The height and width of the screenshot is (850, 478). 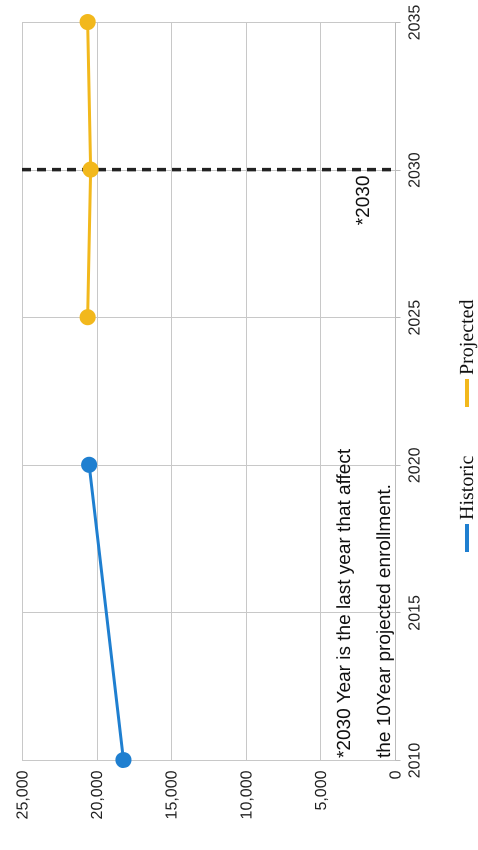 I want to click on x-tick-label: 25,000, so click(x=23, y=795).